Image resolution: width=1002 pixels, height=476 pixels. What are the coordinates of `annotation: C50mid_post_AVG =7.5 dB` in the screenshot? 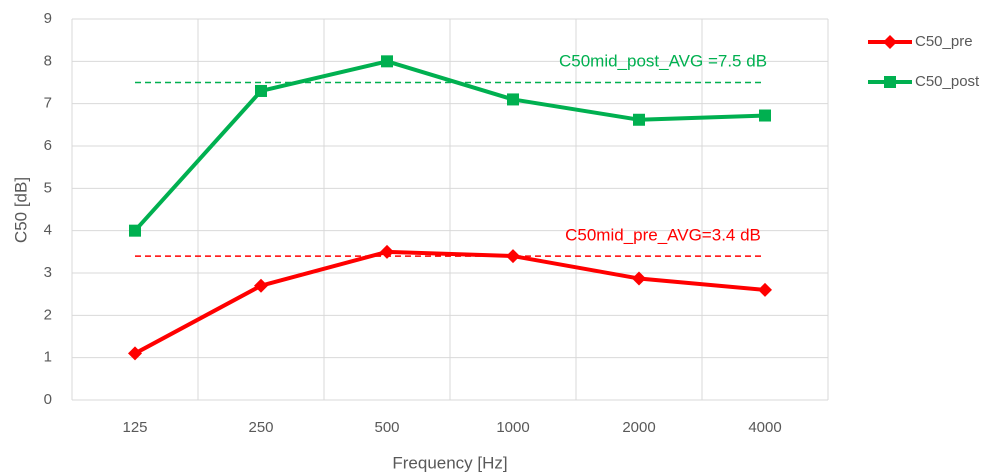 It's located at (663, 60).